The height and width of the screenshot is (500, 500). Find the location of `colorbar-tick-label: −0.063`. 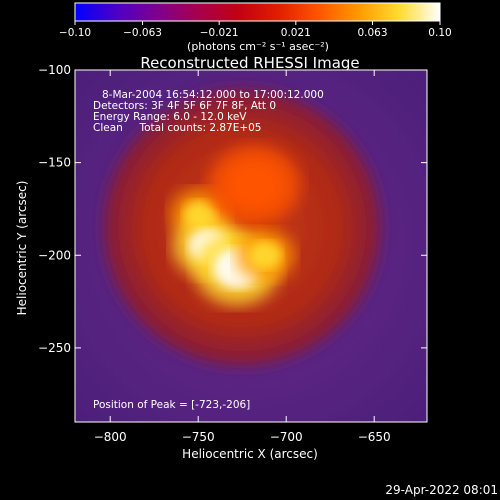

colorbar-tick-label: −0.063 is located at coordinates (142, 33).